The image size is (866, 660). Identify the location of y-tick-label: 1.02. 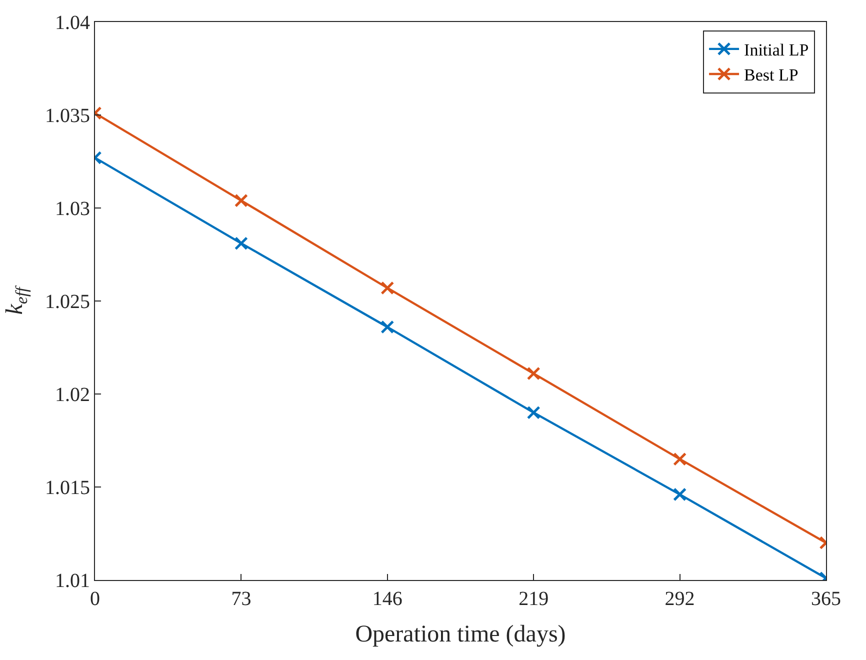
(72, 395).